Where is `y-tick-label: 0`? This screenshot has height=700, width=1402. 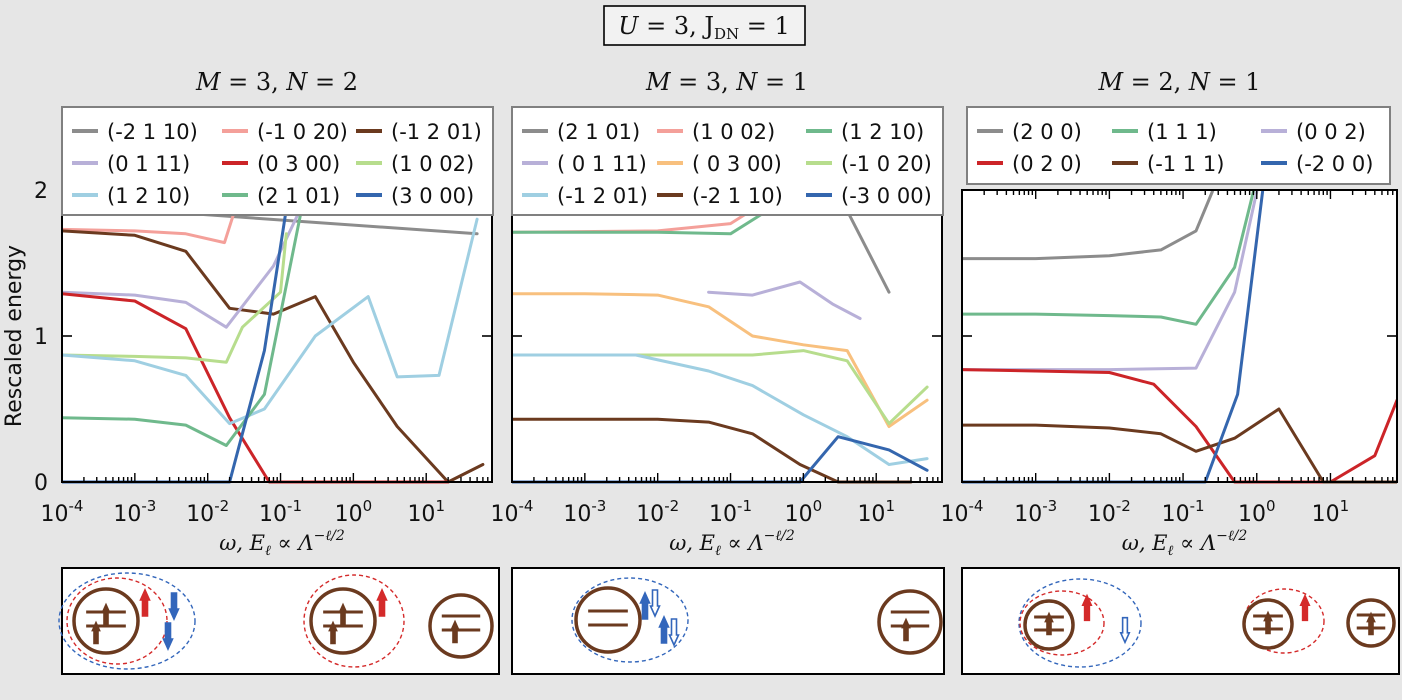 y-tick-label: 0 is located at coordinates (41, 483).